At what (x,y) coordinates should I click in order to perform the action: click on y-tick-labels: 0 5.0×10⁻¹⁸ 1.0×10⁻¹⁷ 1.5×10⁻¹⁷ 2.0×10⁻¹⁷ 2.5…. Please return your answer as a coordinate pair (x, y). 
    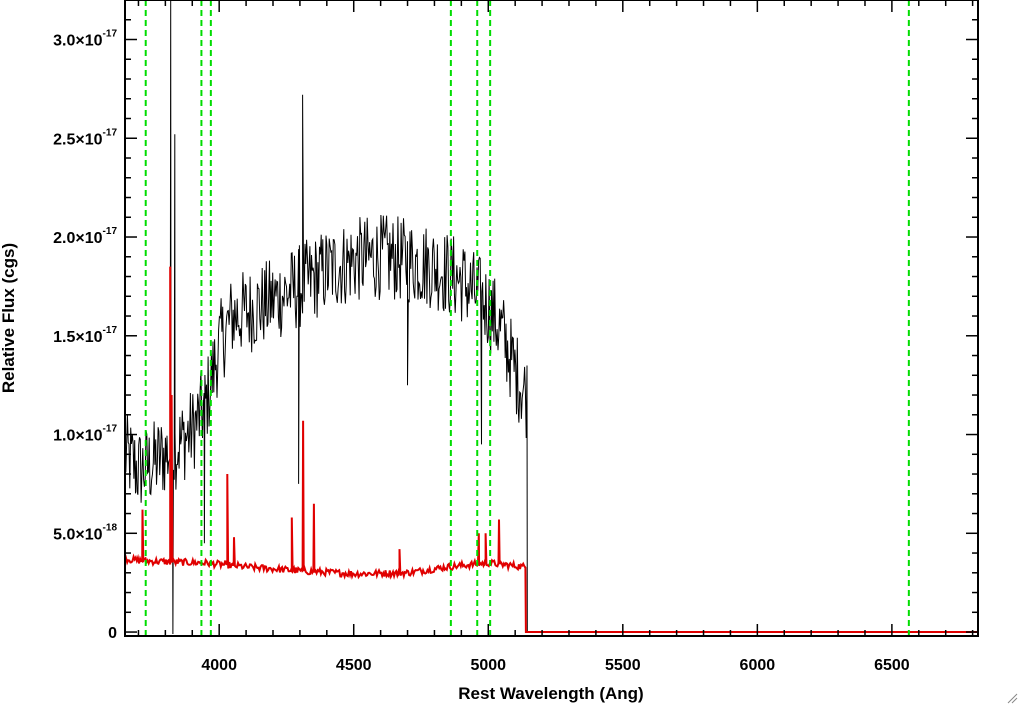
    Looking at the image, I should click on (85, 336).